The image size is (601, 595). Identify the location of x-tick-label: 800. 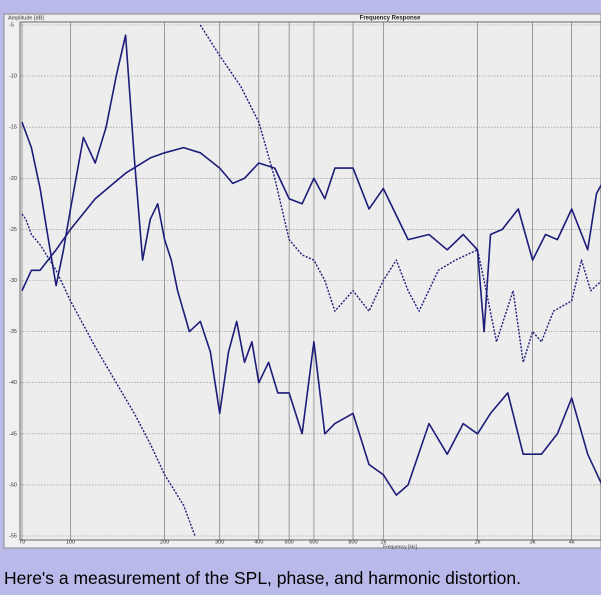
(352, 542).